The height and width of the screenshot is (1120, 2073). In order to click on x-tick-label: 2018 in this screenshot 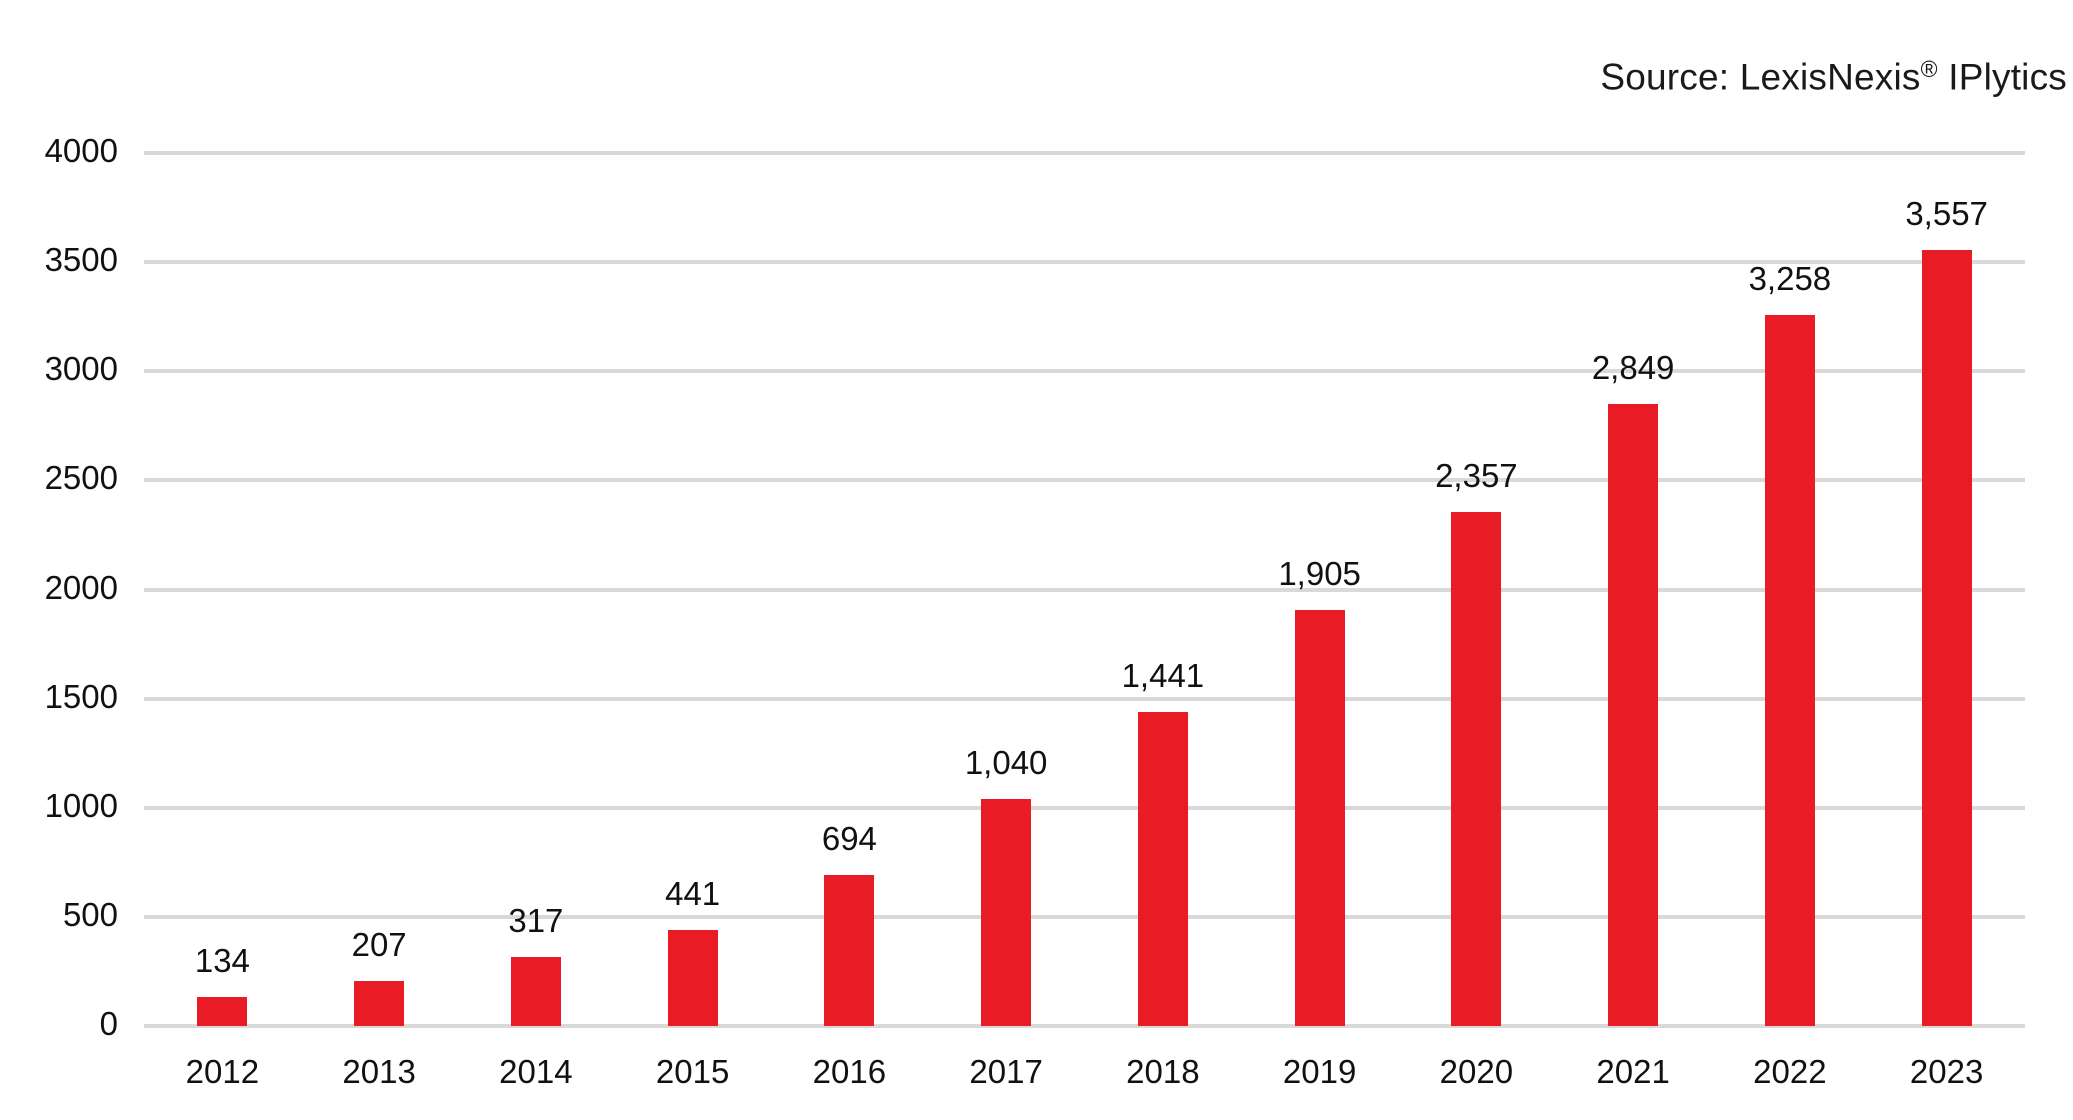, I will do `click(1163, 1071)`.